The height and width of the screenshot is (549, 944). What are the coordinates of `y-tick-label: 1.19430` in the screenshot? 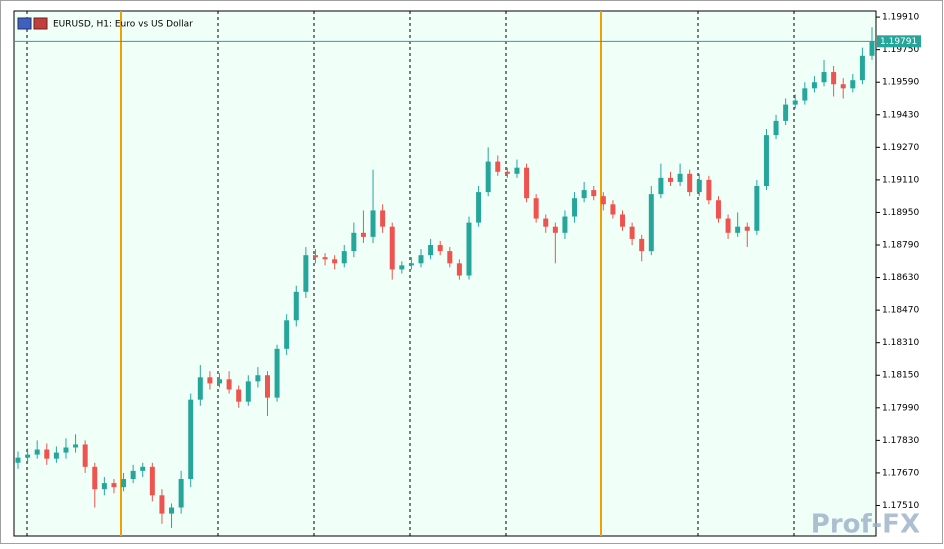 It's located at (900, 115).